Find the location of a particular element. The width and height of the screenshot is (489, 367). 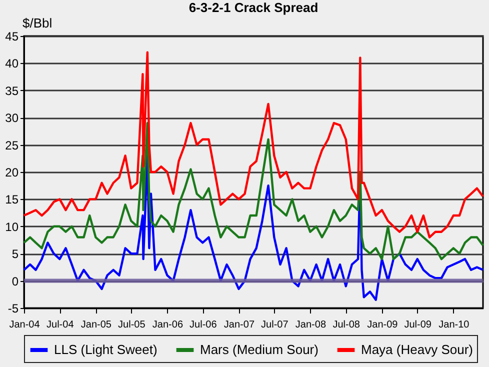

x-tick-label: Jul-06 is located at coordinates (204, 325).